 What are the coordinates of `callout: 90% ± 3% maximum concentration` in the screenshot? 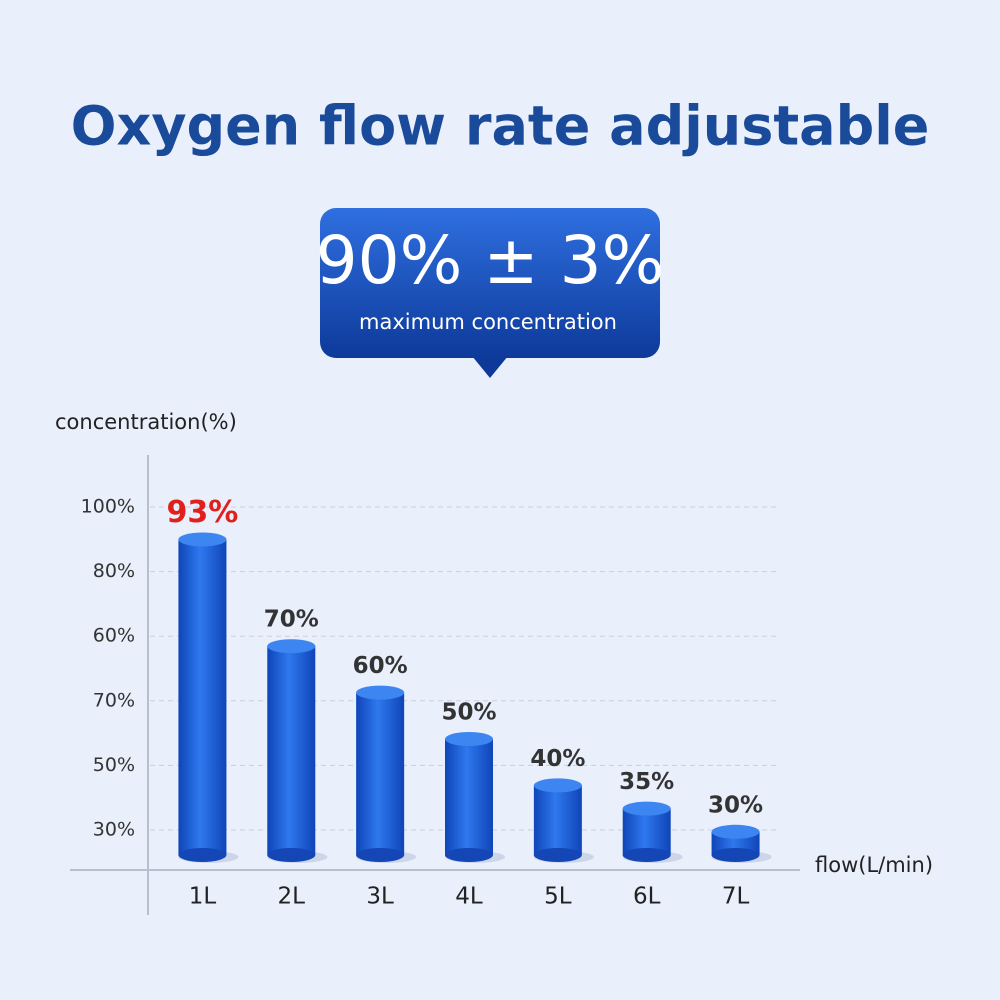 It's located at (490, 293).